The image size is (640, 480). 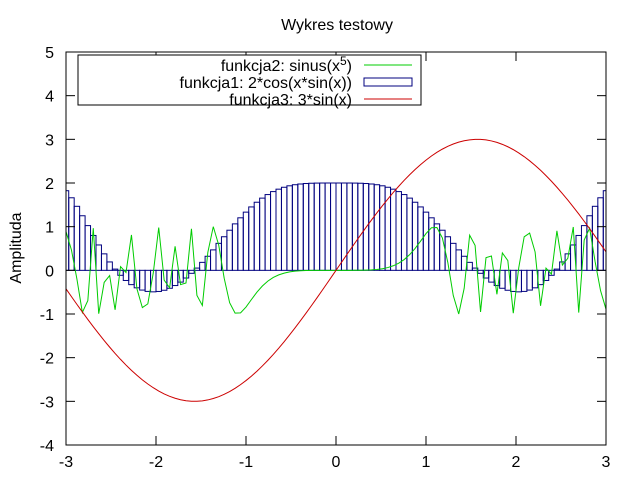 I want to click on x-tick-label: 2, so click(x=516, y=462).